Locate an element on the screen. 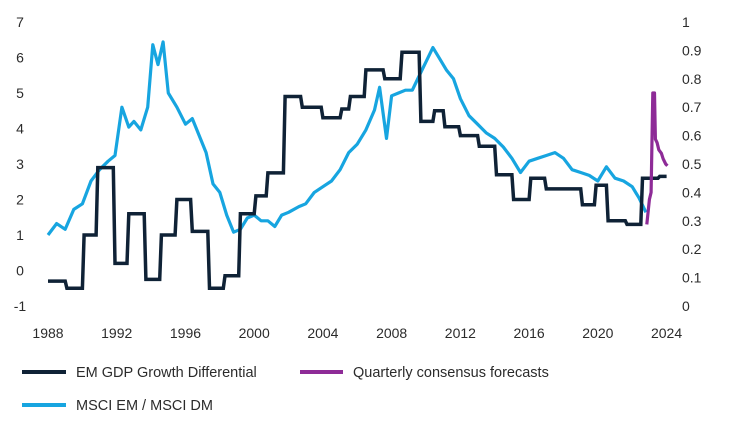 The width and height of the screenshot is (730, 428). left-y-tick-label: 7 is located at coordinates (20, 22).